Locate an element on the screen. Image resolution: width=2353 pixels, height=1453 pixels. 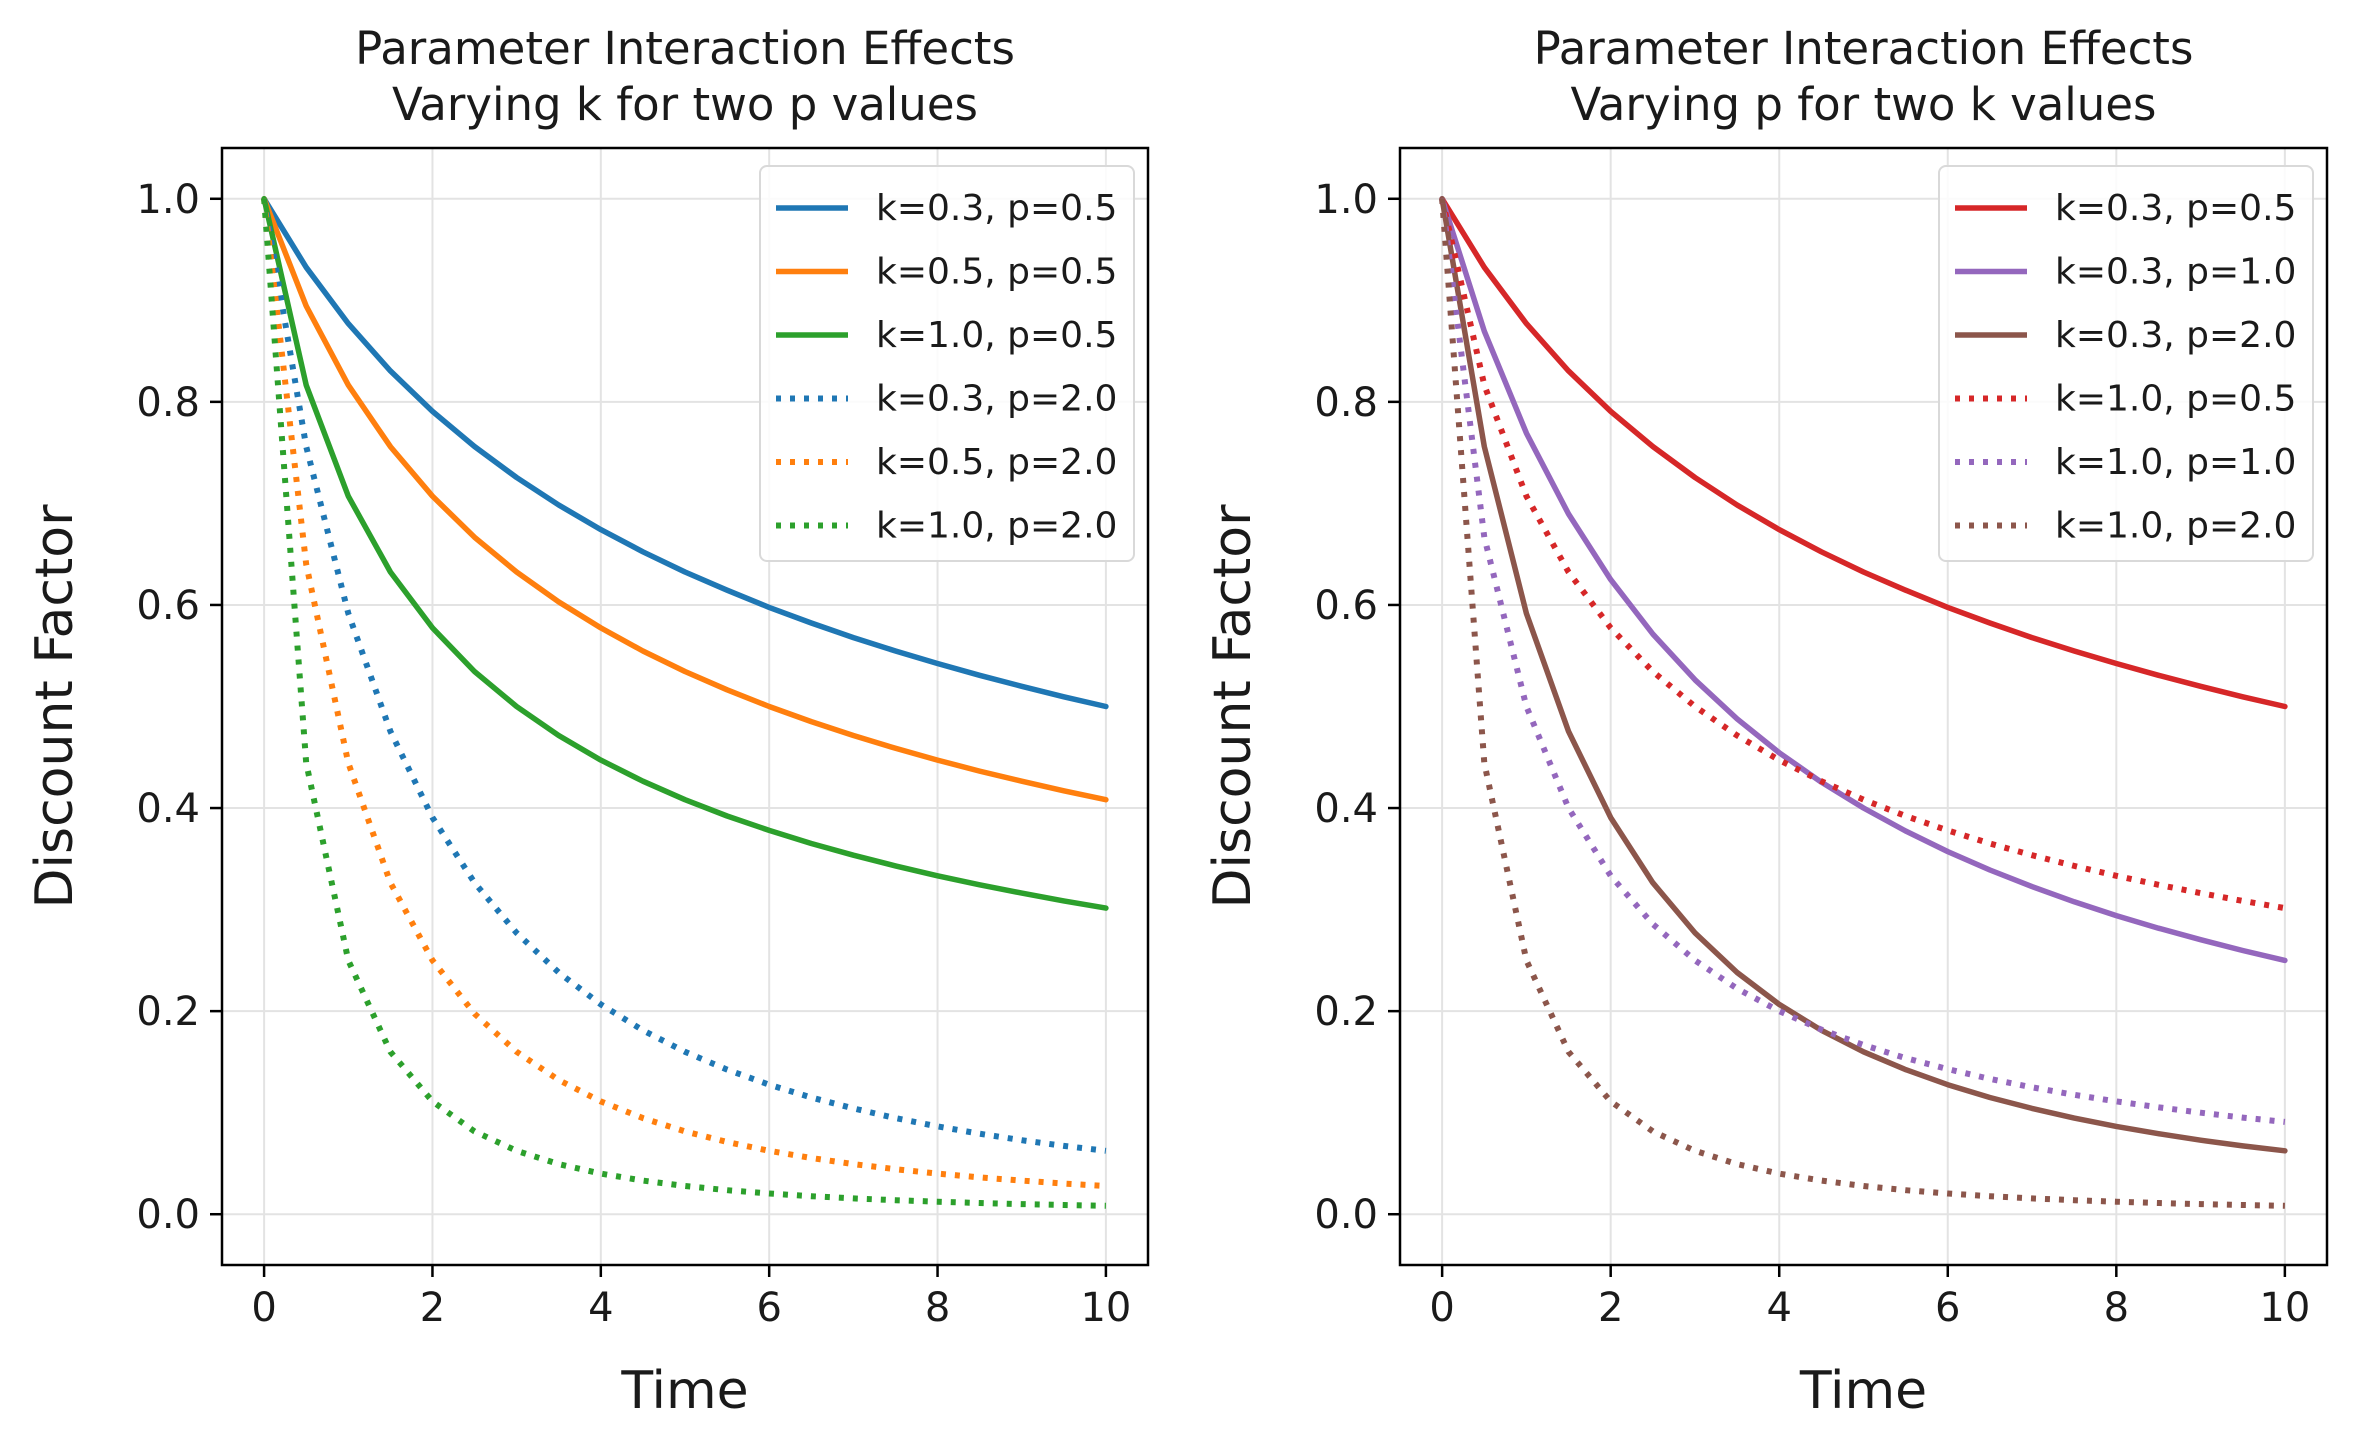
legend-label: k=0.3, p=1.0 is located at coordinates (2175, 272).